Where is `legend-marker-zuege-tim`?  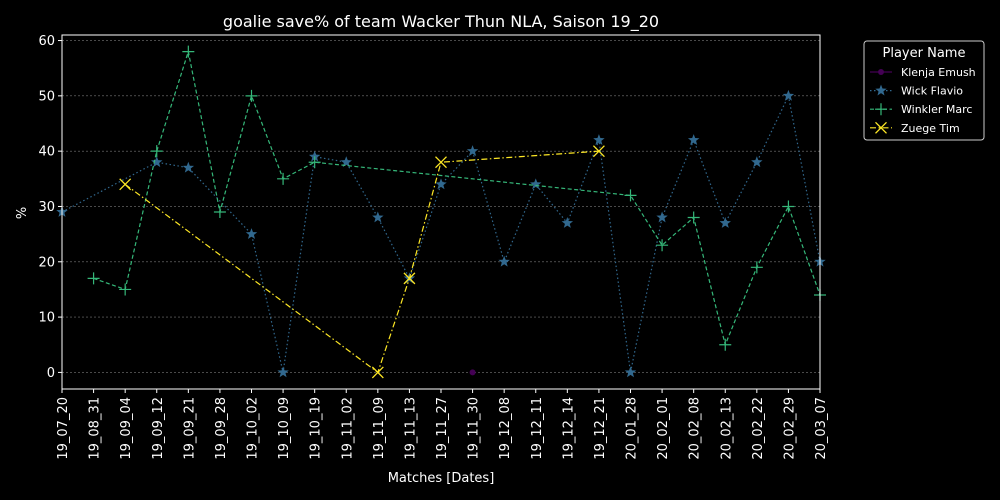 legend-marker-zuege-tim is located at coordinates (881, 127).